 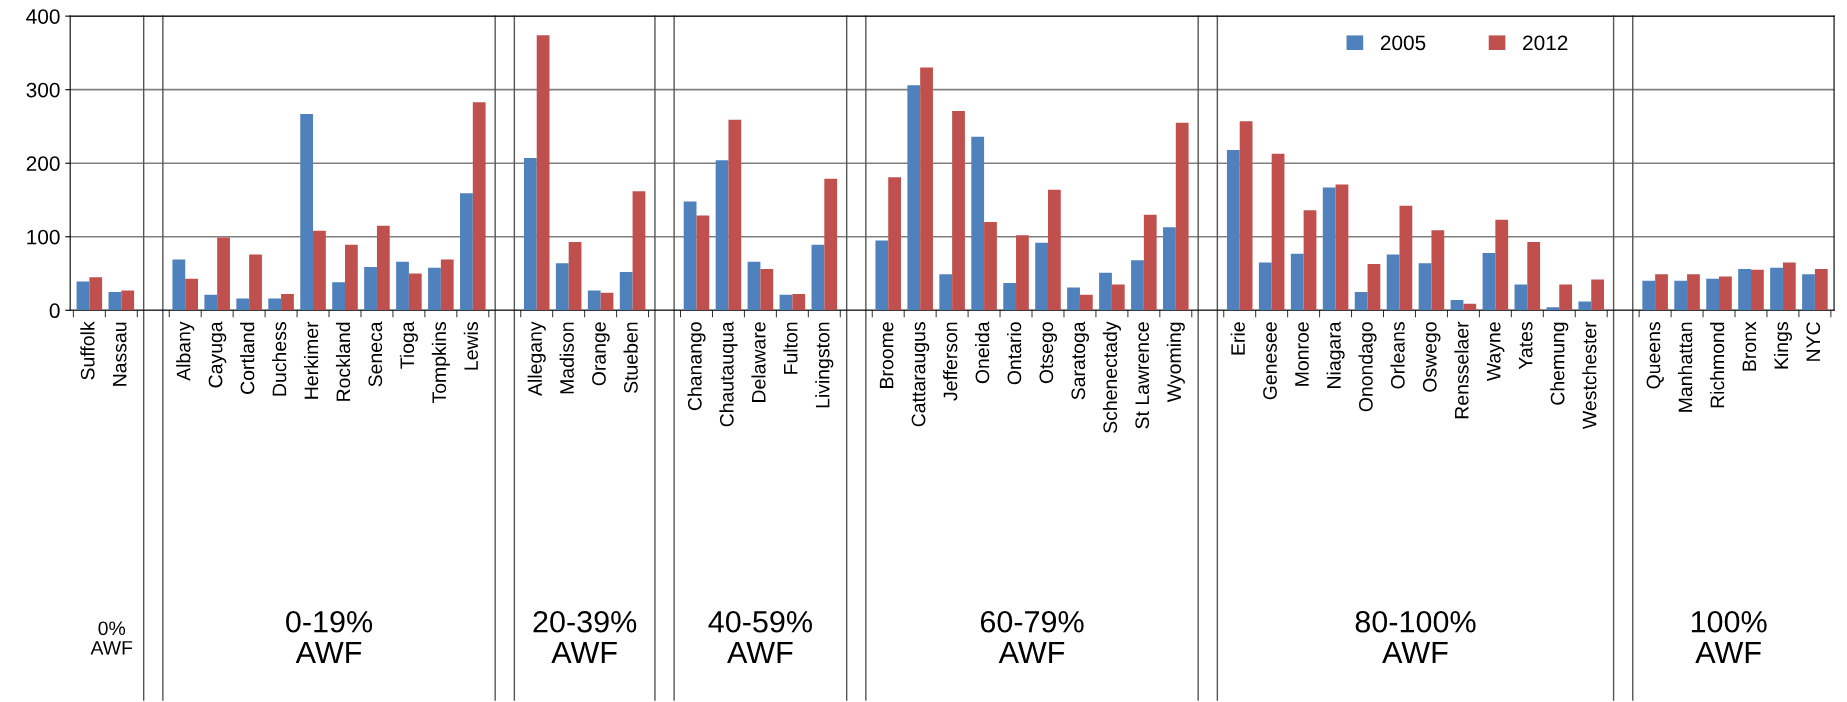 What do you see at coordinates (758, 362) in the screenshot?
I see `x-tick-label: Delaware` at bounding box center [758, 362].